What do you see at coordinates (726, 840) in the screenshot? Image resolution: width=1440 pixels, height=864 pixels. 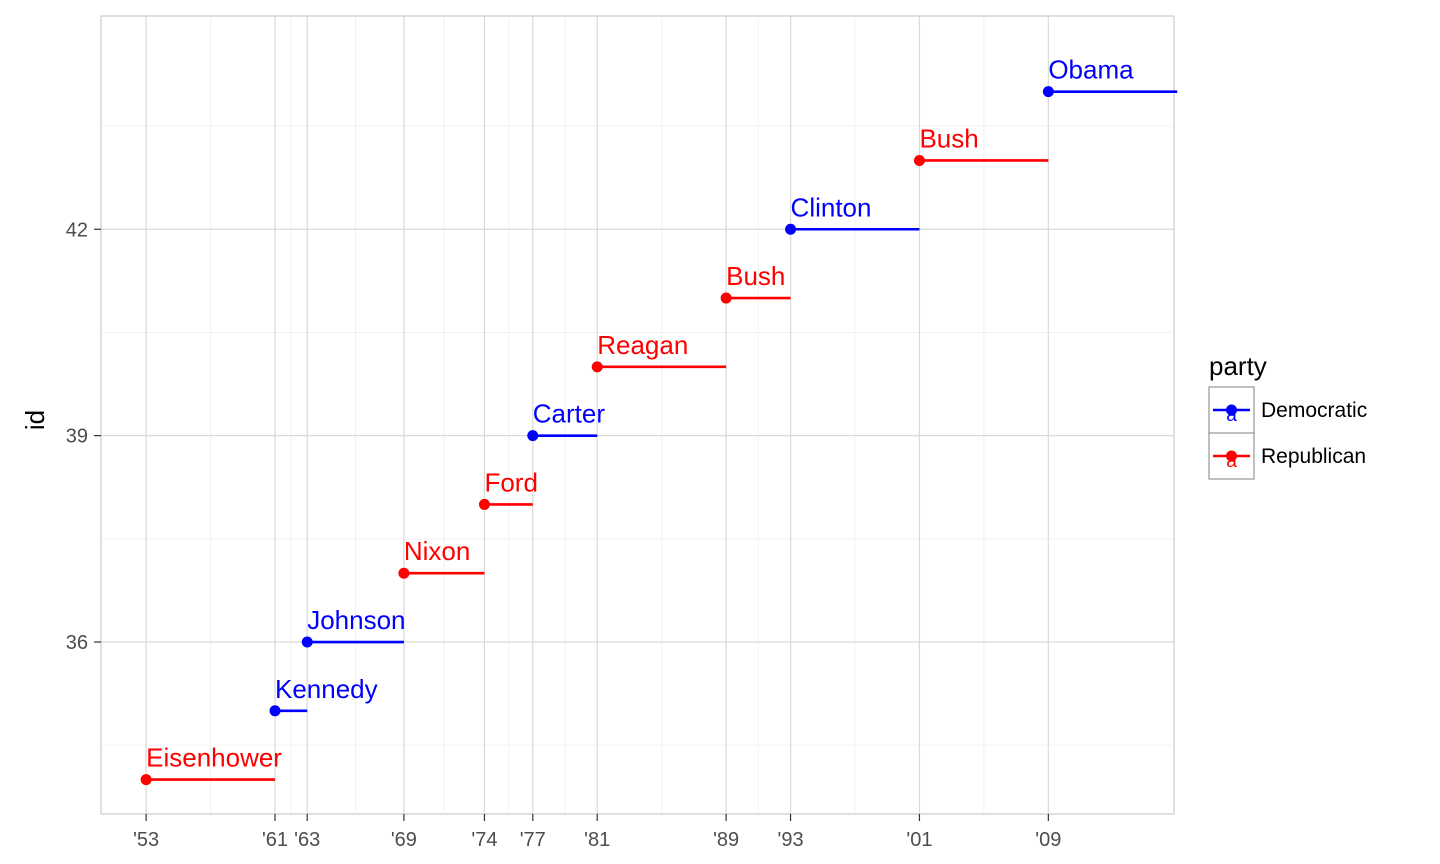 I see `x-tick-label: '89` at bounding box center [726, 840].